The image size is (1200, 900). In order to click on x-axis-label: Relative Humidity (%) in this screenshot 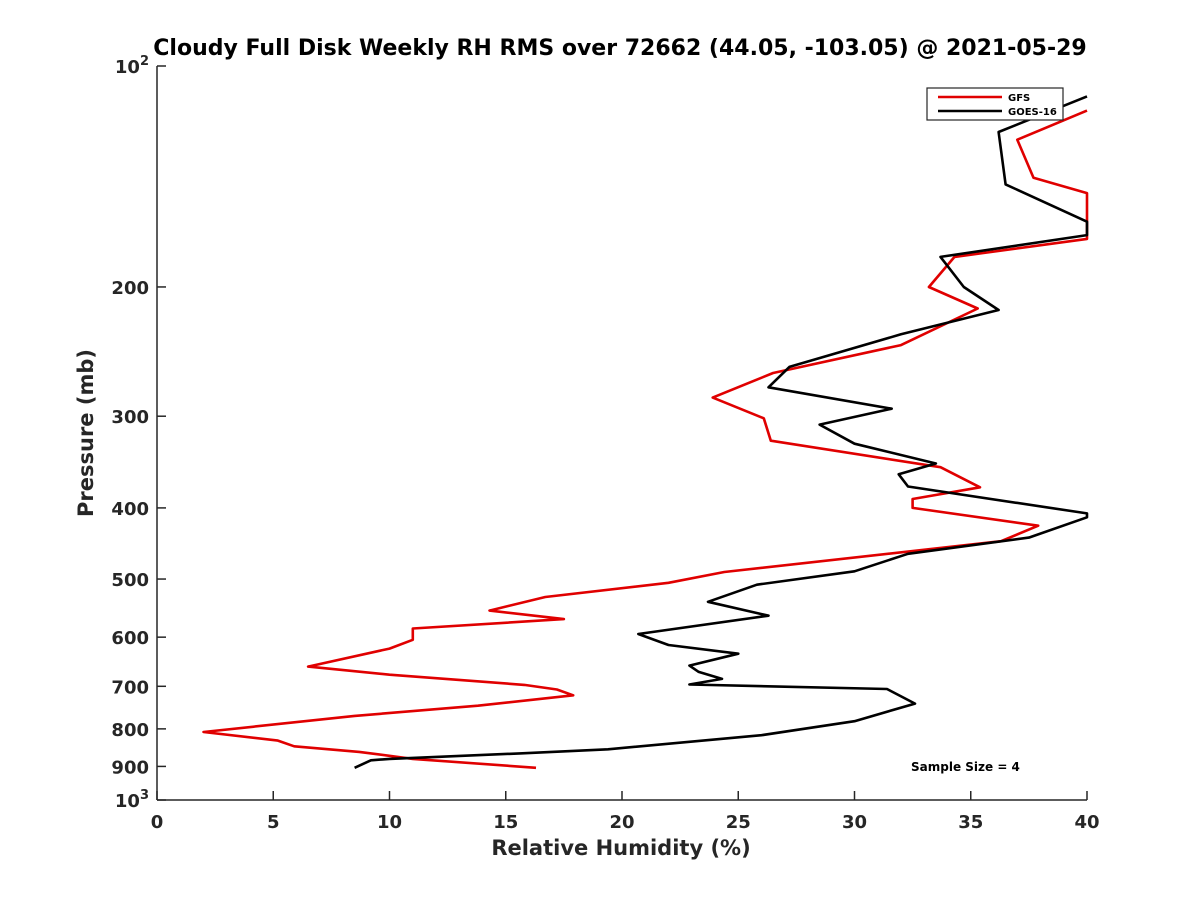, I will do `click(620, 848)`.